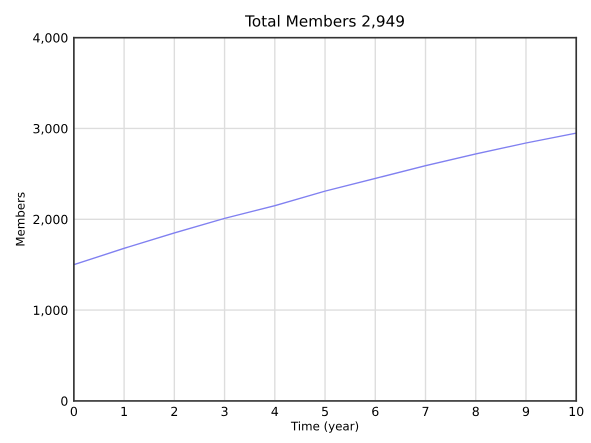  I want to click on y-tick-label: 3,000, so click(50, 129).